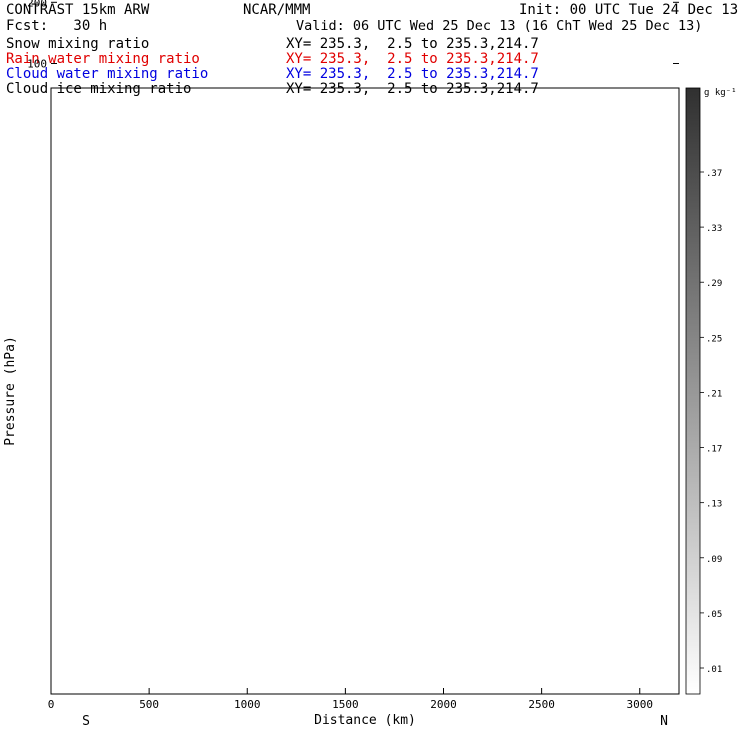  I want to click on cloud-ice-contour, so click(257, 28).